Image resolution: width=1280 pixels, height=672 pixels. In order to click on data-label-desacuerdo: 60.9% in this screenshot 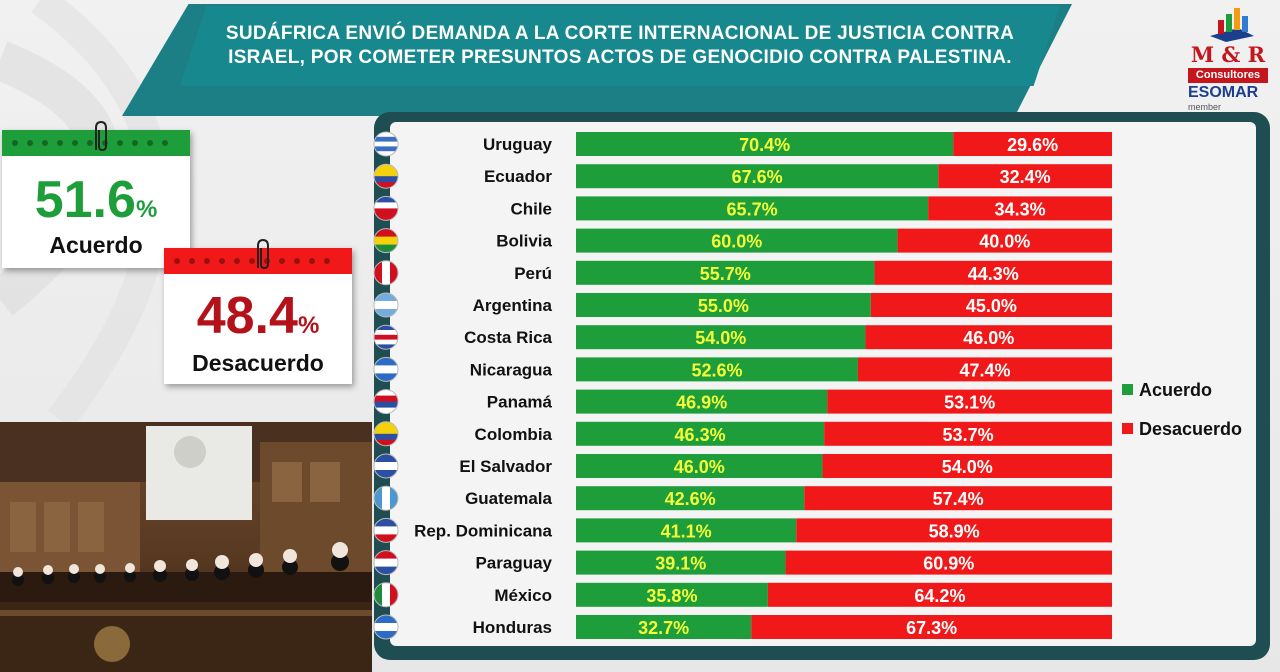, I will do `click(948, 564)`.